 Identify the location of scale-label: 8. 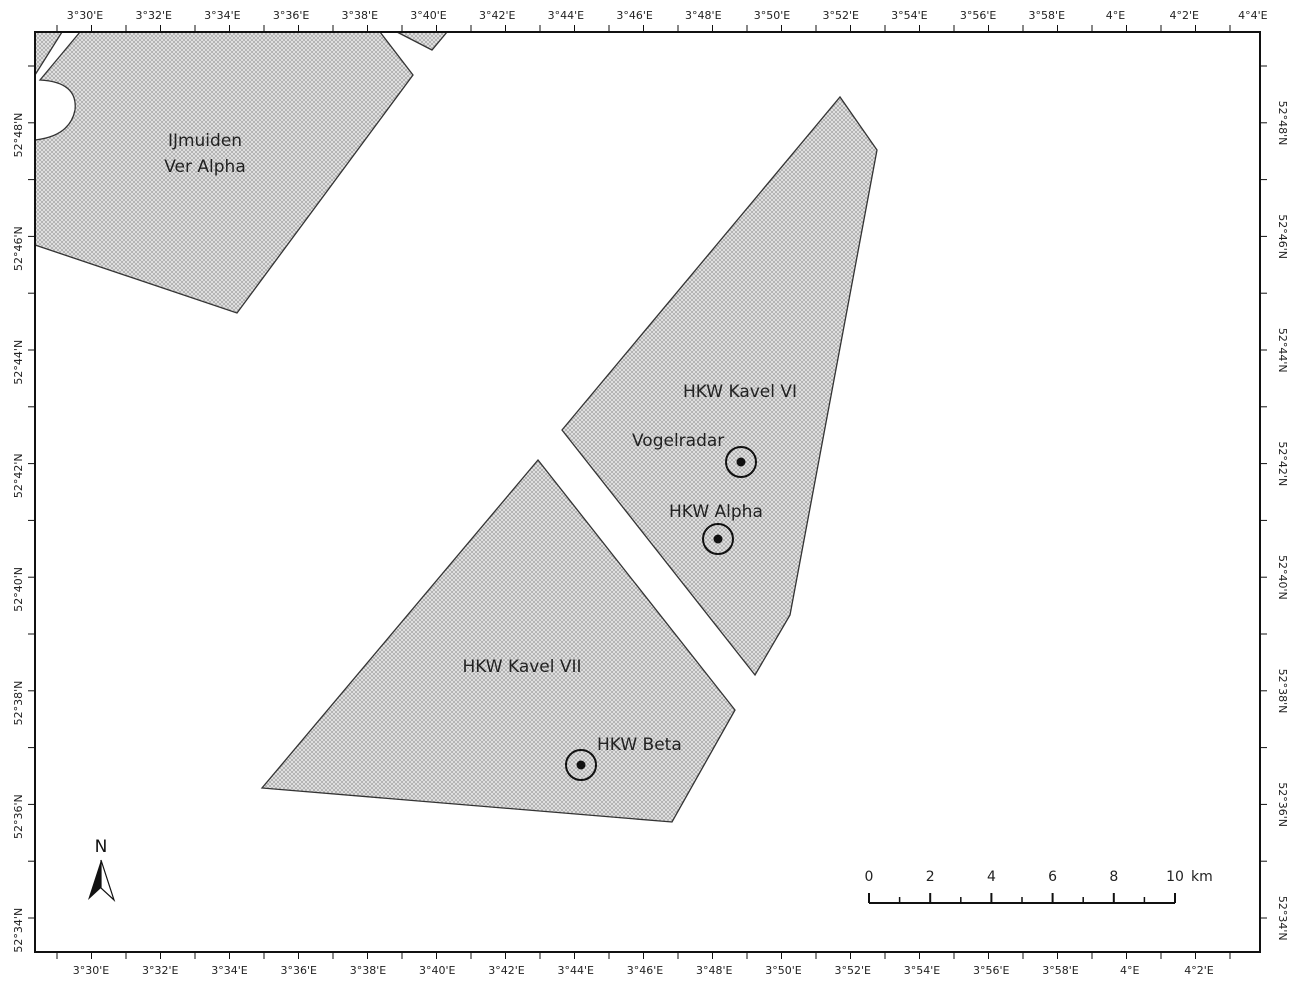
(1113, 877).